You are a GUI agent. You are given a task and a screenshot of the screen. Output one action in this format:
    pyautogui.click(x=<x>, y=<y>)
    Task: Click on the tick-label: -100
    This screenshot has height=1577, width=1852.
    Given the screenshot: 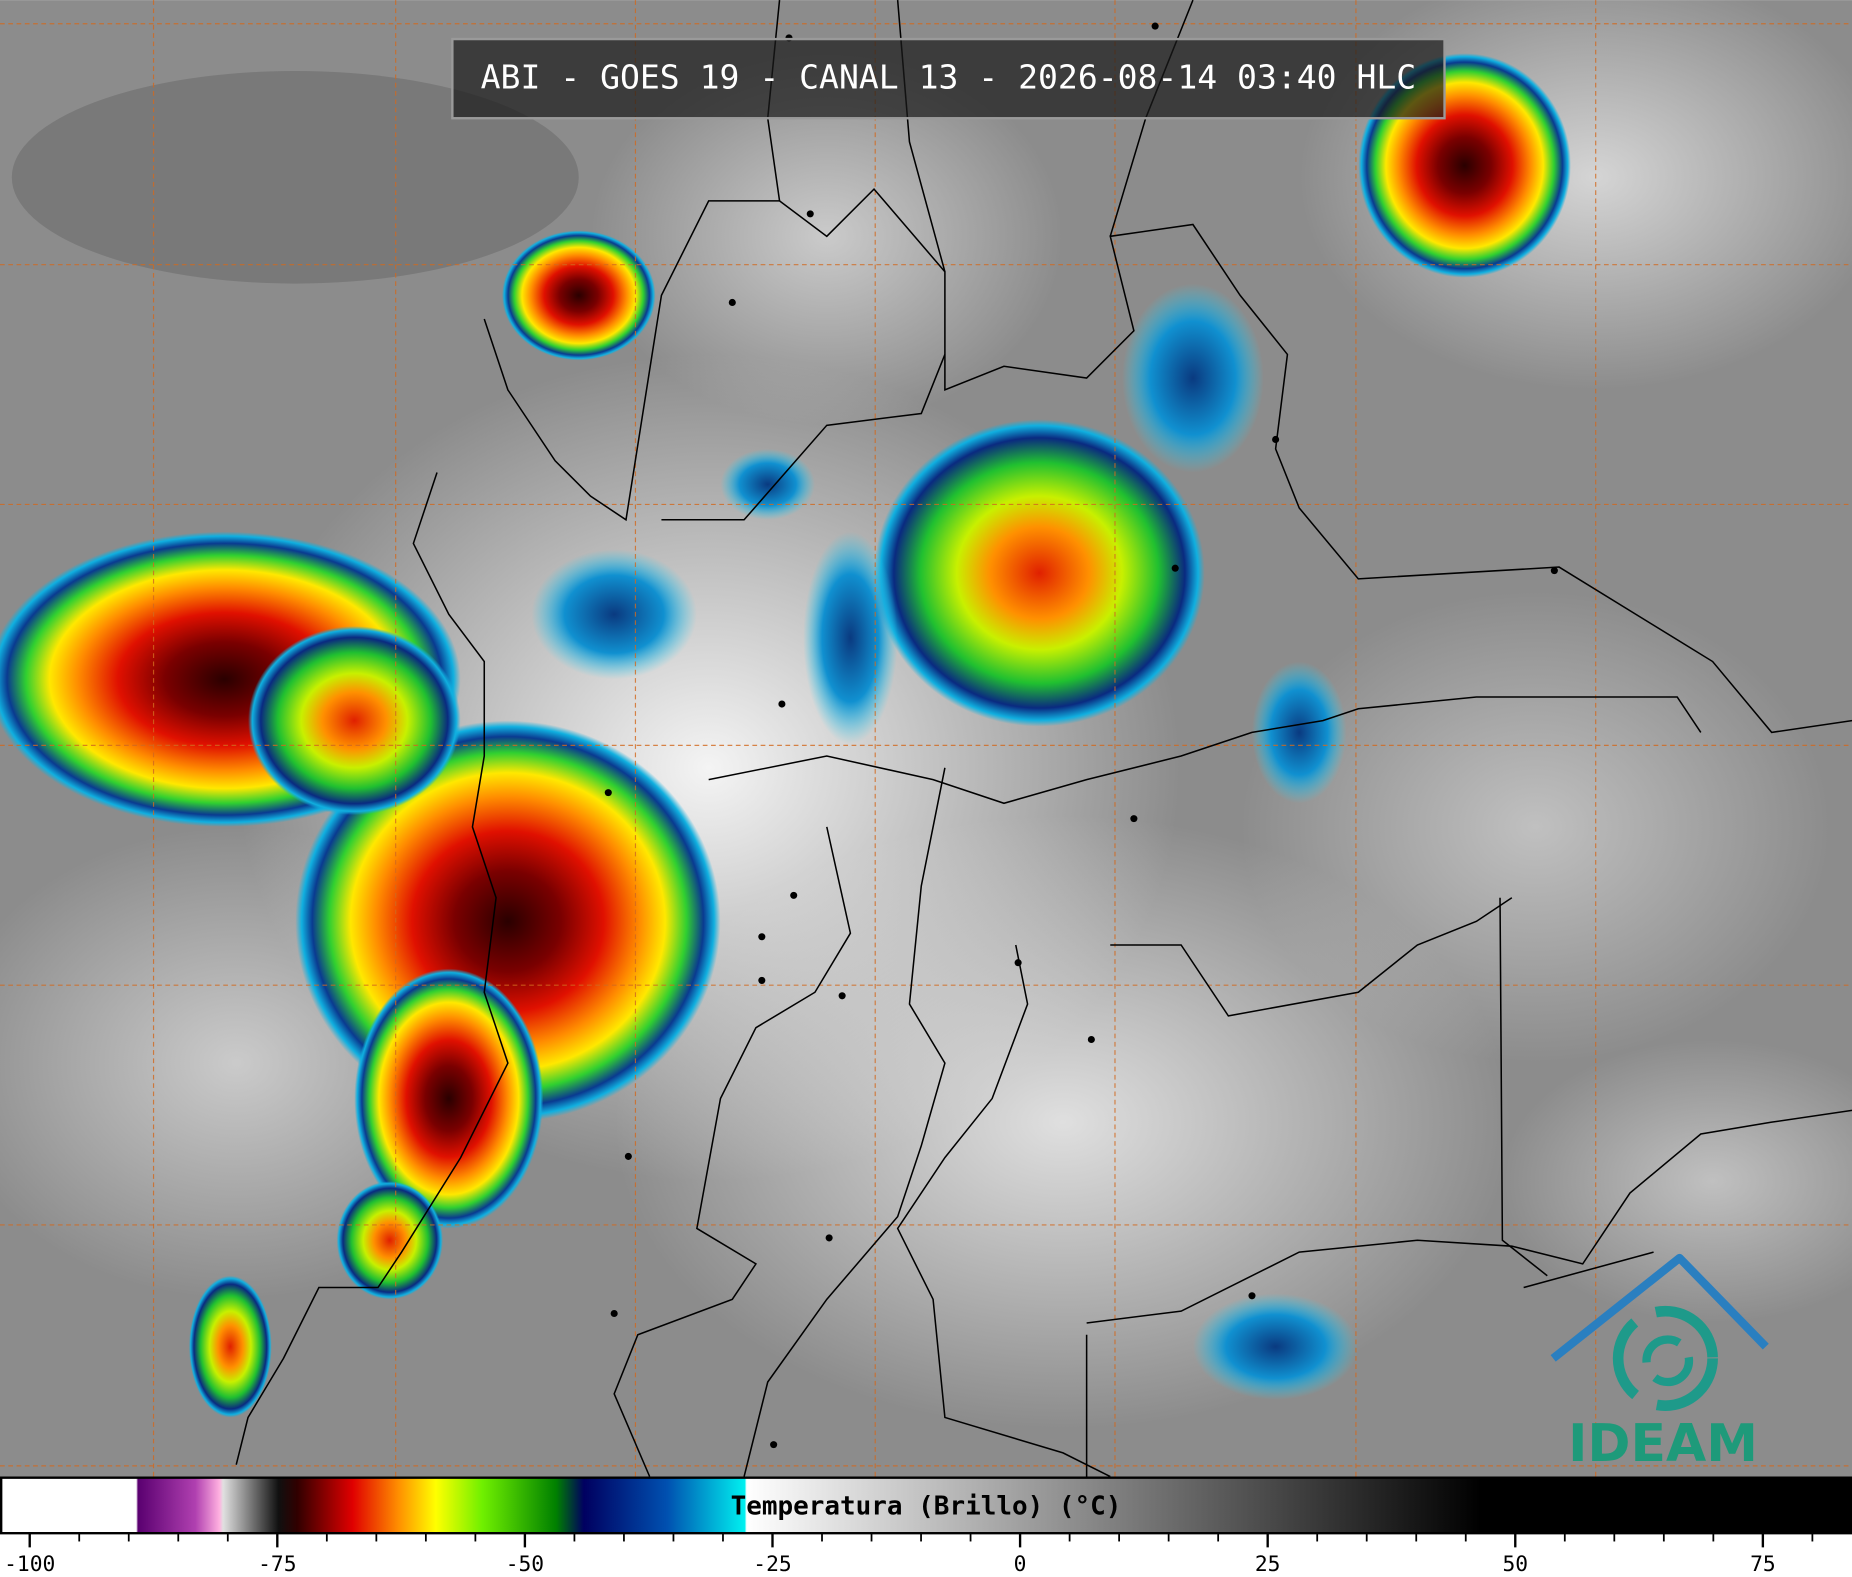 What is the action you would take?
    pyautogui.click(x=29, y=1564)
    